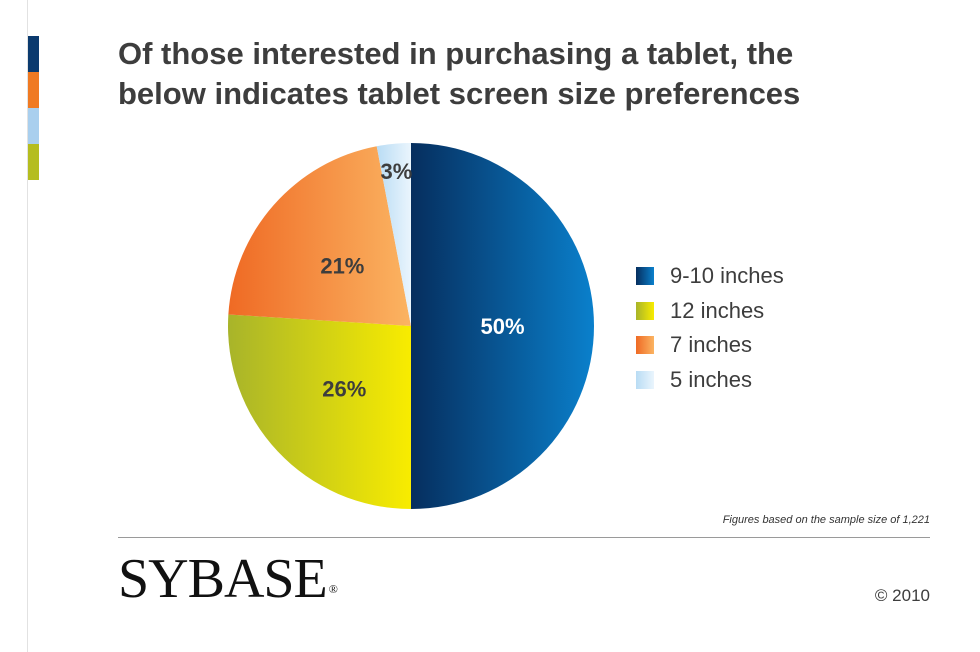 Image resolution: width=980 pixels, height=652 pixels. I want to click on pie-label-9-10-inches: 50%, so click(502, 326).